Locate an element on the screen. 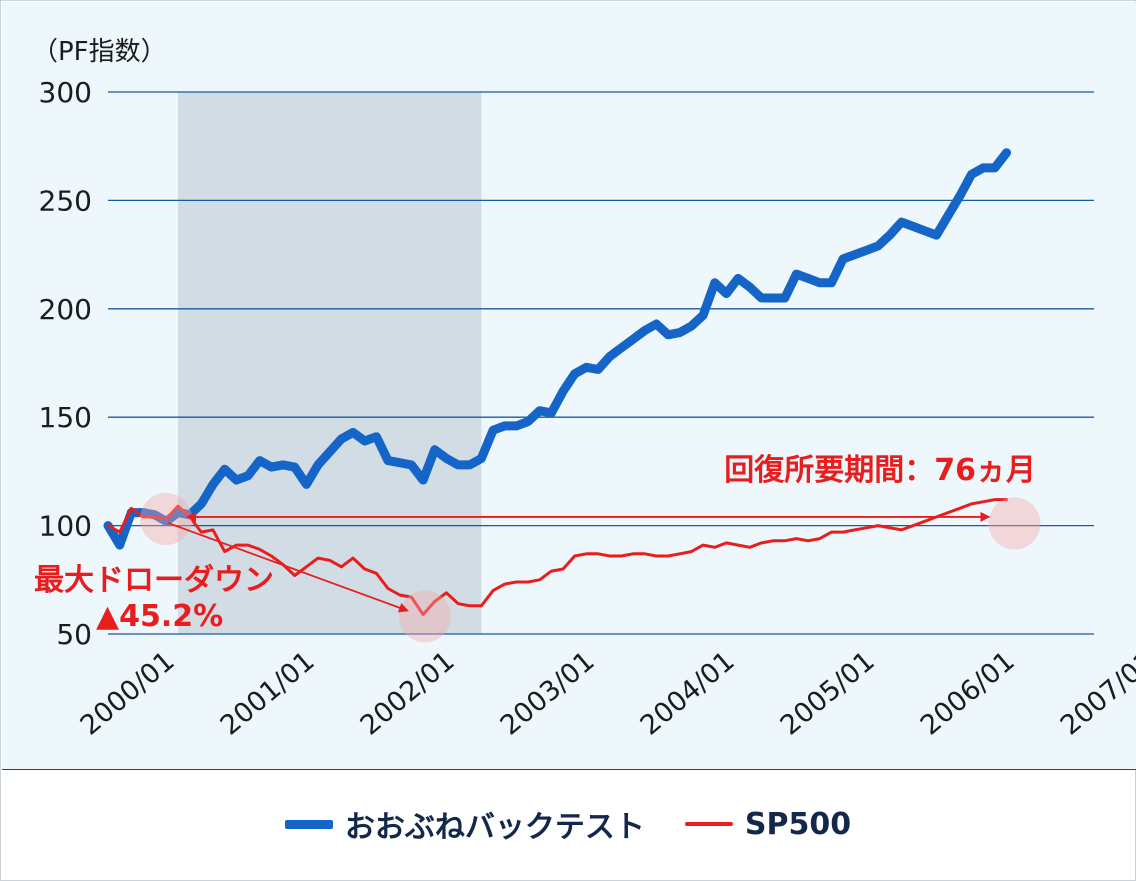 This screenshot has height=881, width=1136. y-tick-label: 50 is located at coordinates (74, 634).